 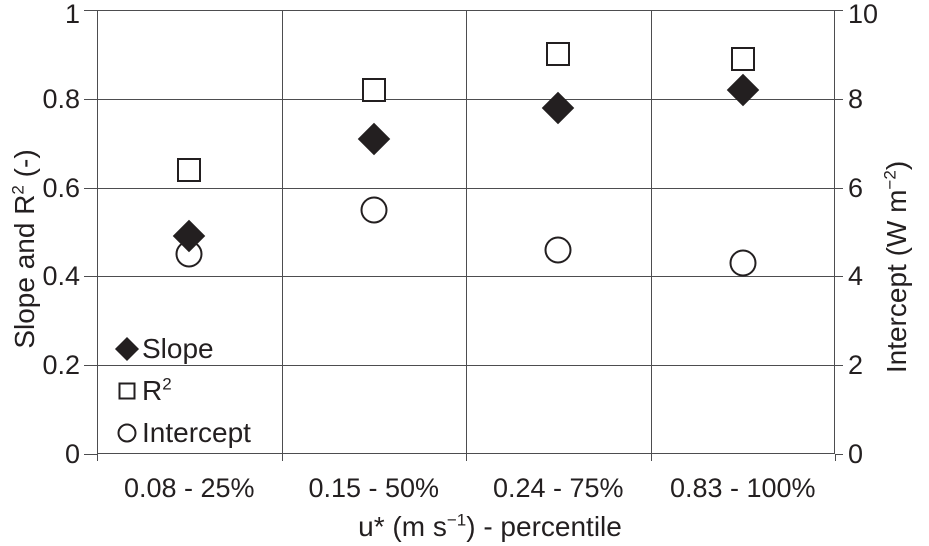 I want to click on y-tick-label-right: 10, so click(x=863, y=14).